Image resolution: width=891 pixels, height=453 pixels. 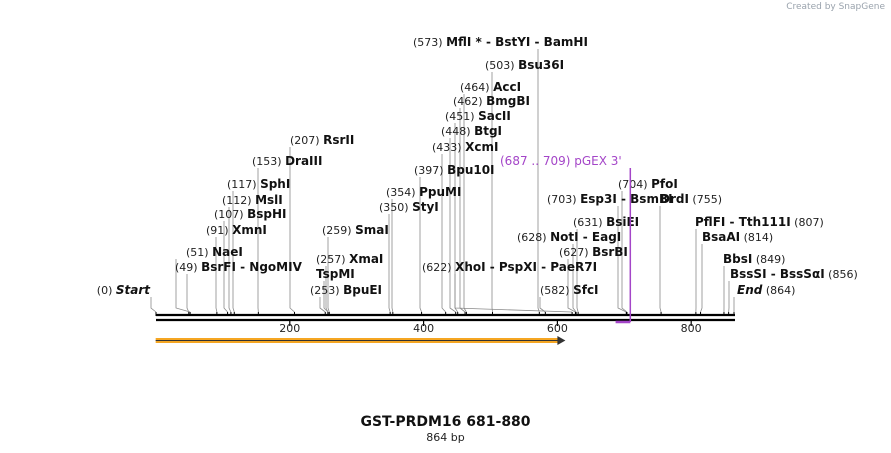 I want to click on leader-bsphi, so click(x=225, y=267).